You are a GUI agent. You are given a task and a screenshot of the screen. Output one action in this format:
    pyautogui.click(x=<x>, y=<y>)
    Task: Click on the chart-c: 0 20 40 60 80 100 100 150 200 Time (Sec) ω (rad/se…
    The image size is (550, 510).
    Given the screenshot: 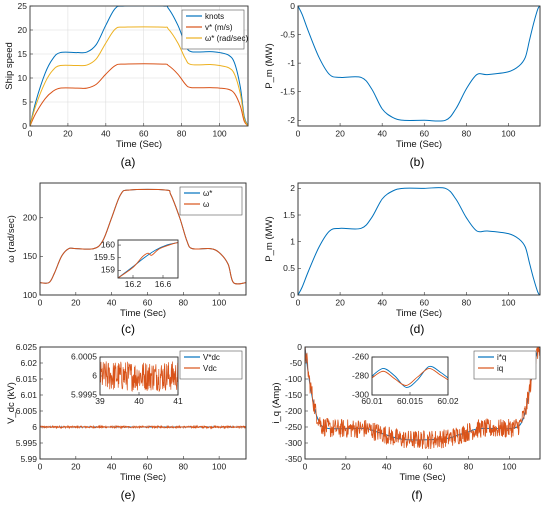 What is the action you would take?
    pyautogui.click(x=126, y=259)
    